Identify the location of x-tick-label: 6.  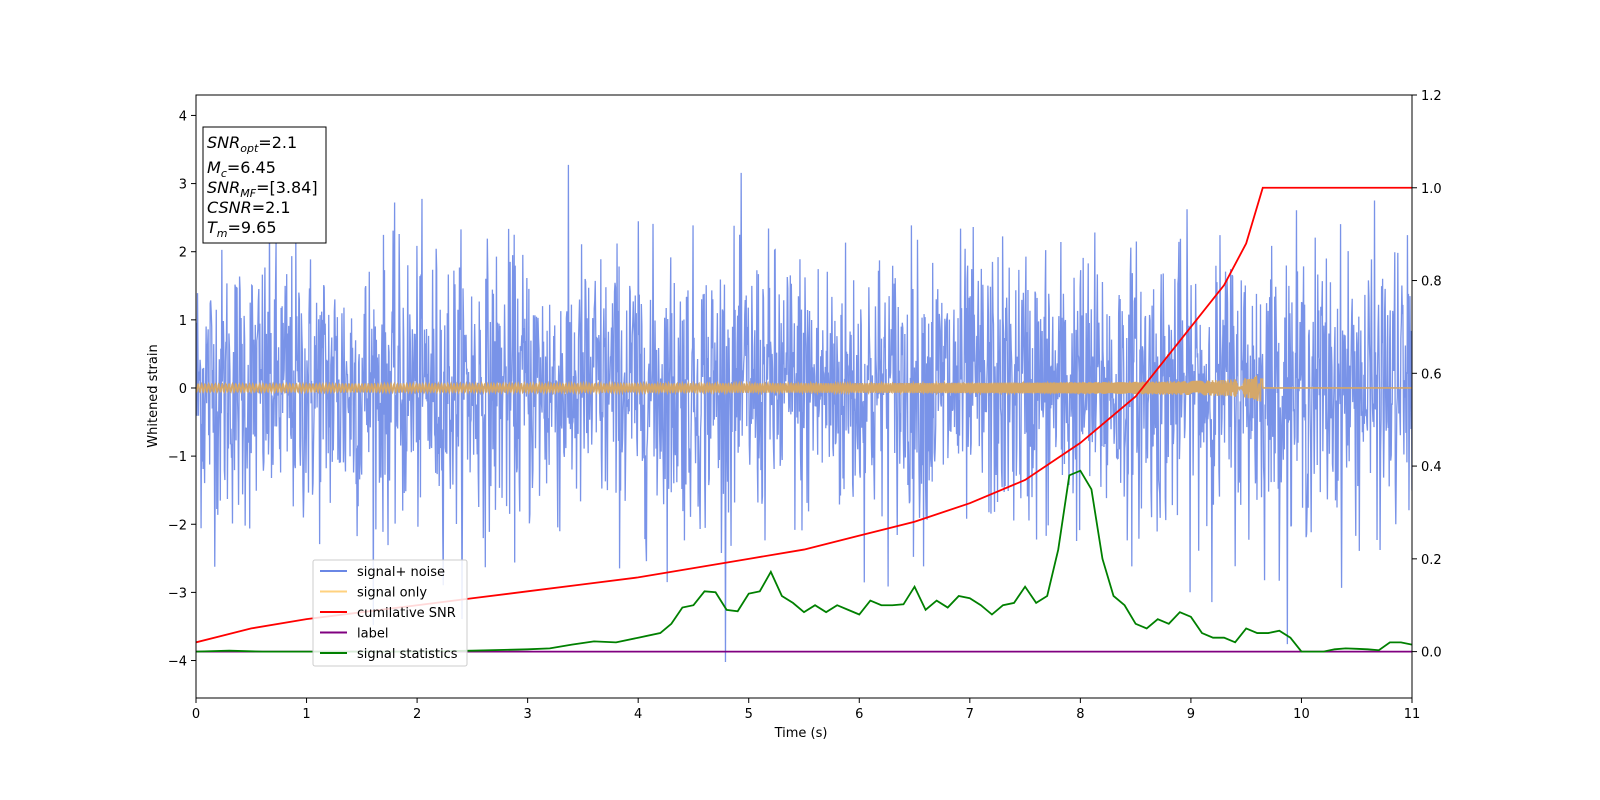
(859, 714).